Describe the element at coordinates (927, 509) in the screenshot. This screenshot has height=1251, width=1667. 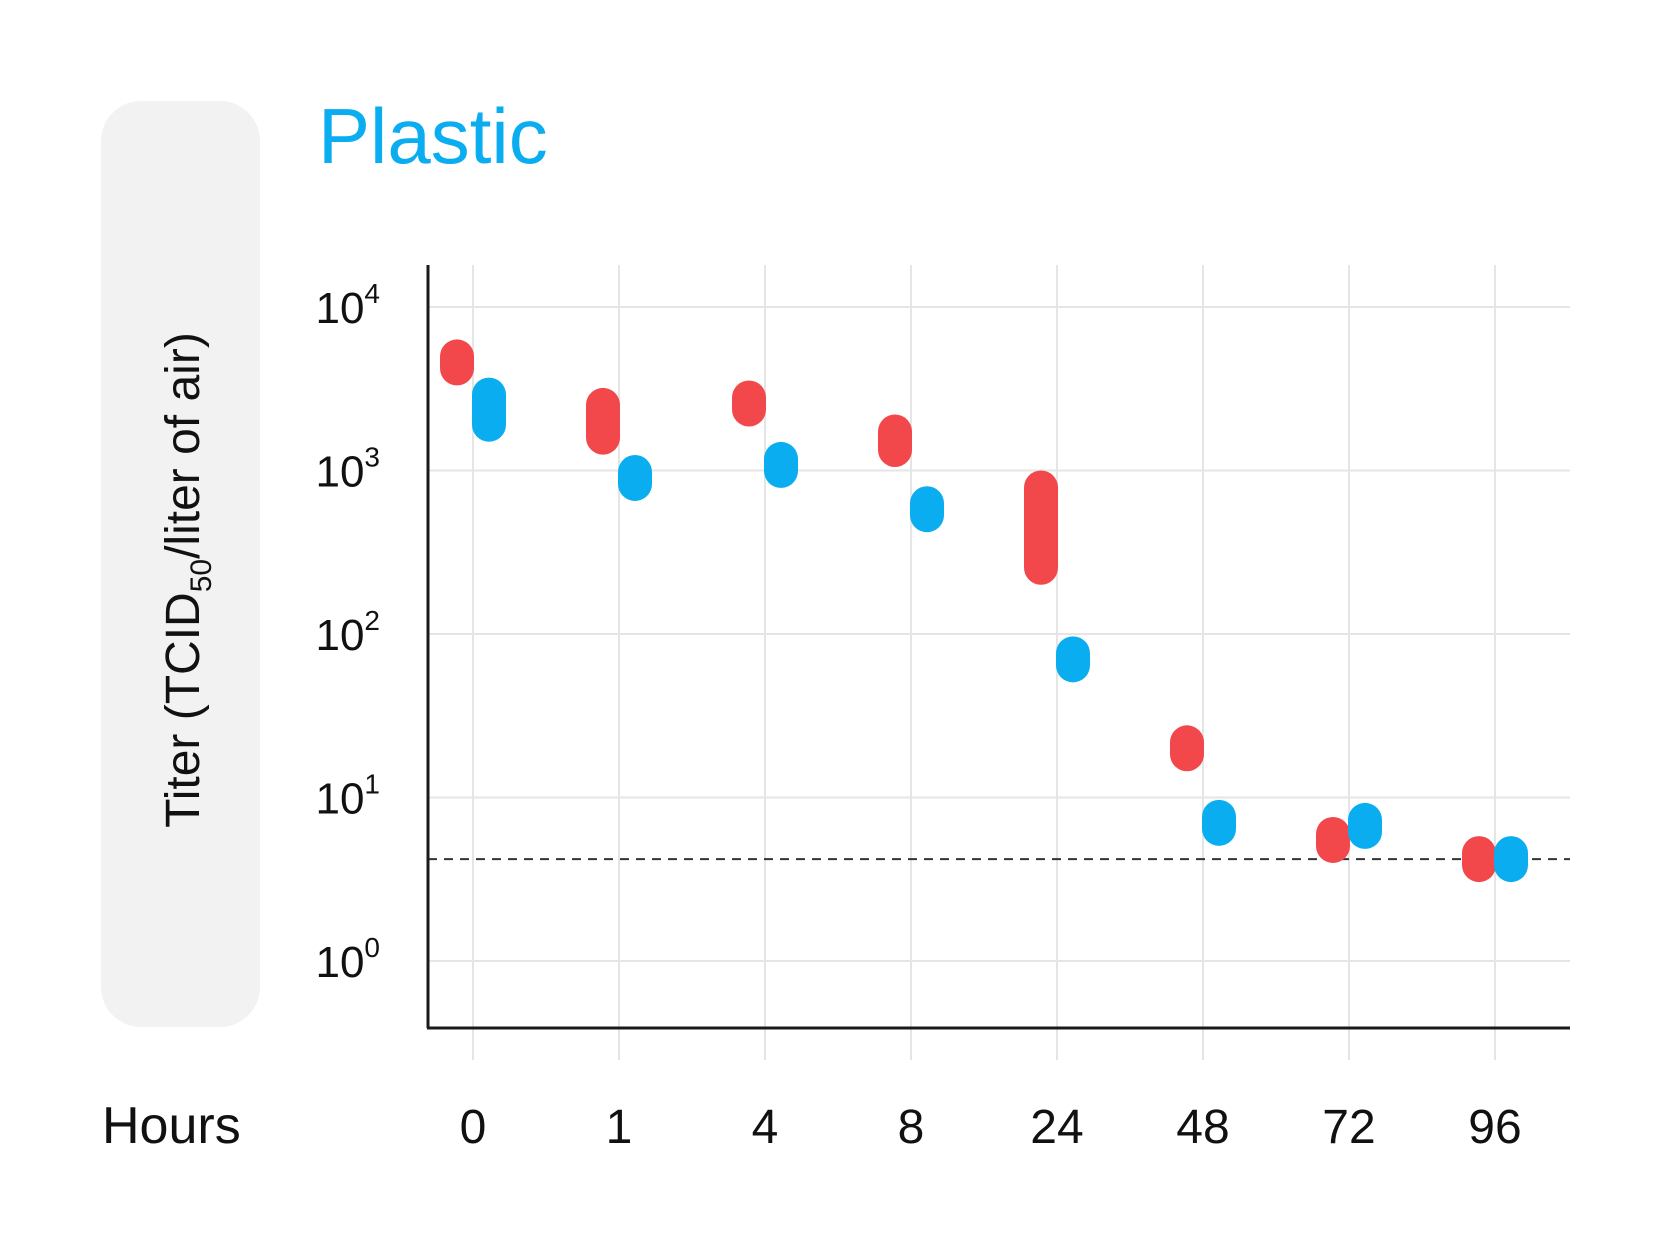
I see `range-bar-blue-8h` at that location.